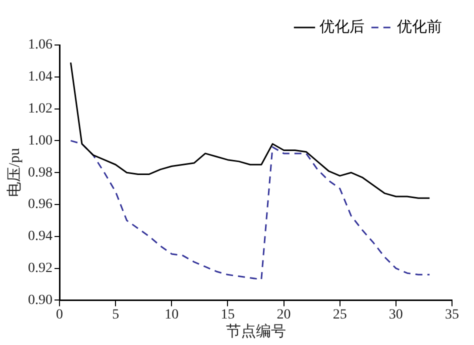  Describe the element at coordinates (40, 140) in the screenshot. I see `y-tick-label: 1.00` at that location.